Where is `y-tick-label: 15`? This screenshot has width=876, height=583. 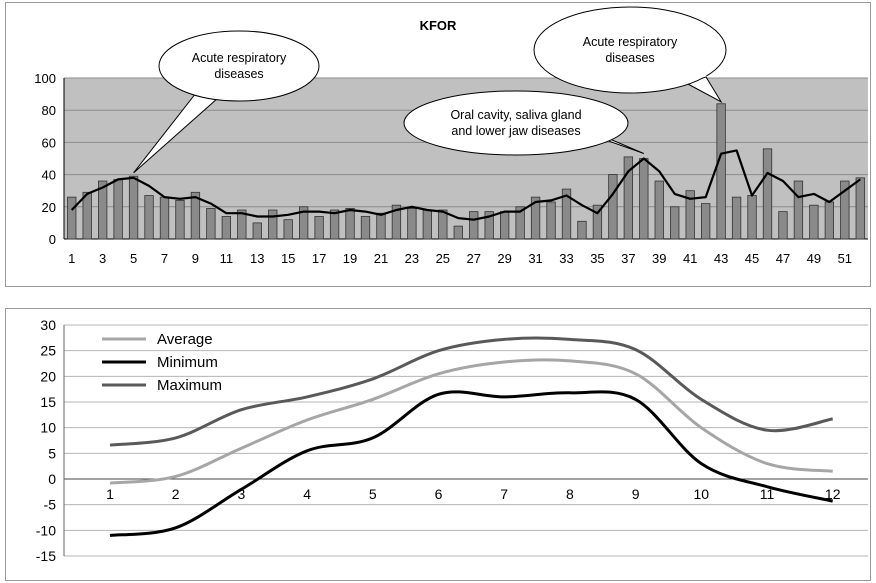 y-tick-label: 15 is located at coordinates (48, 402).